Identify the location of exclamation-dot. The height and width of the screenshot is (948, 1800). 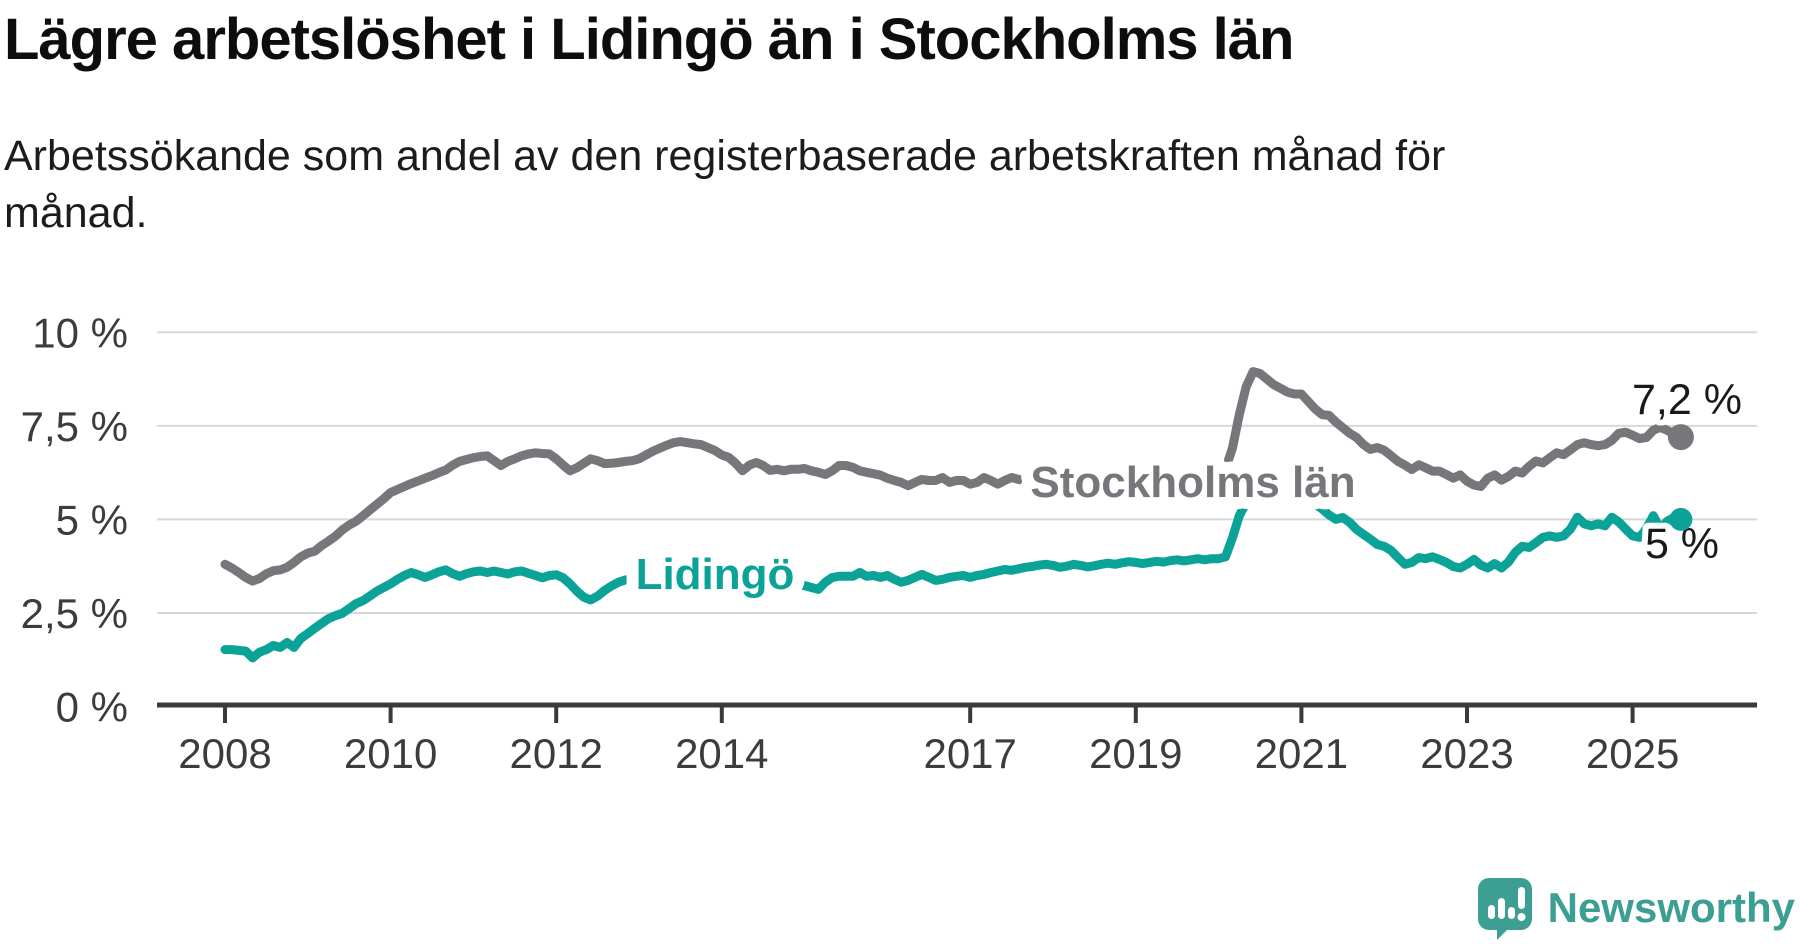
(1521, 917).